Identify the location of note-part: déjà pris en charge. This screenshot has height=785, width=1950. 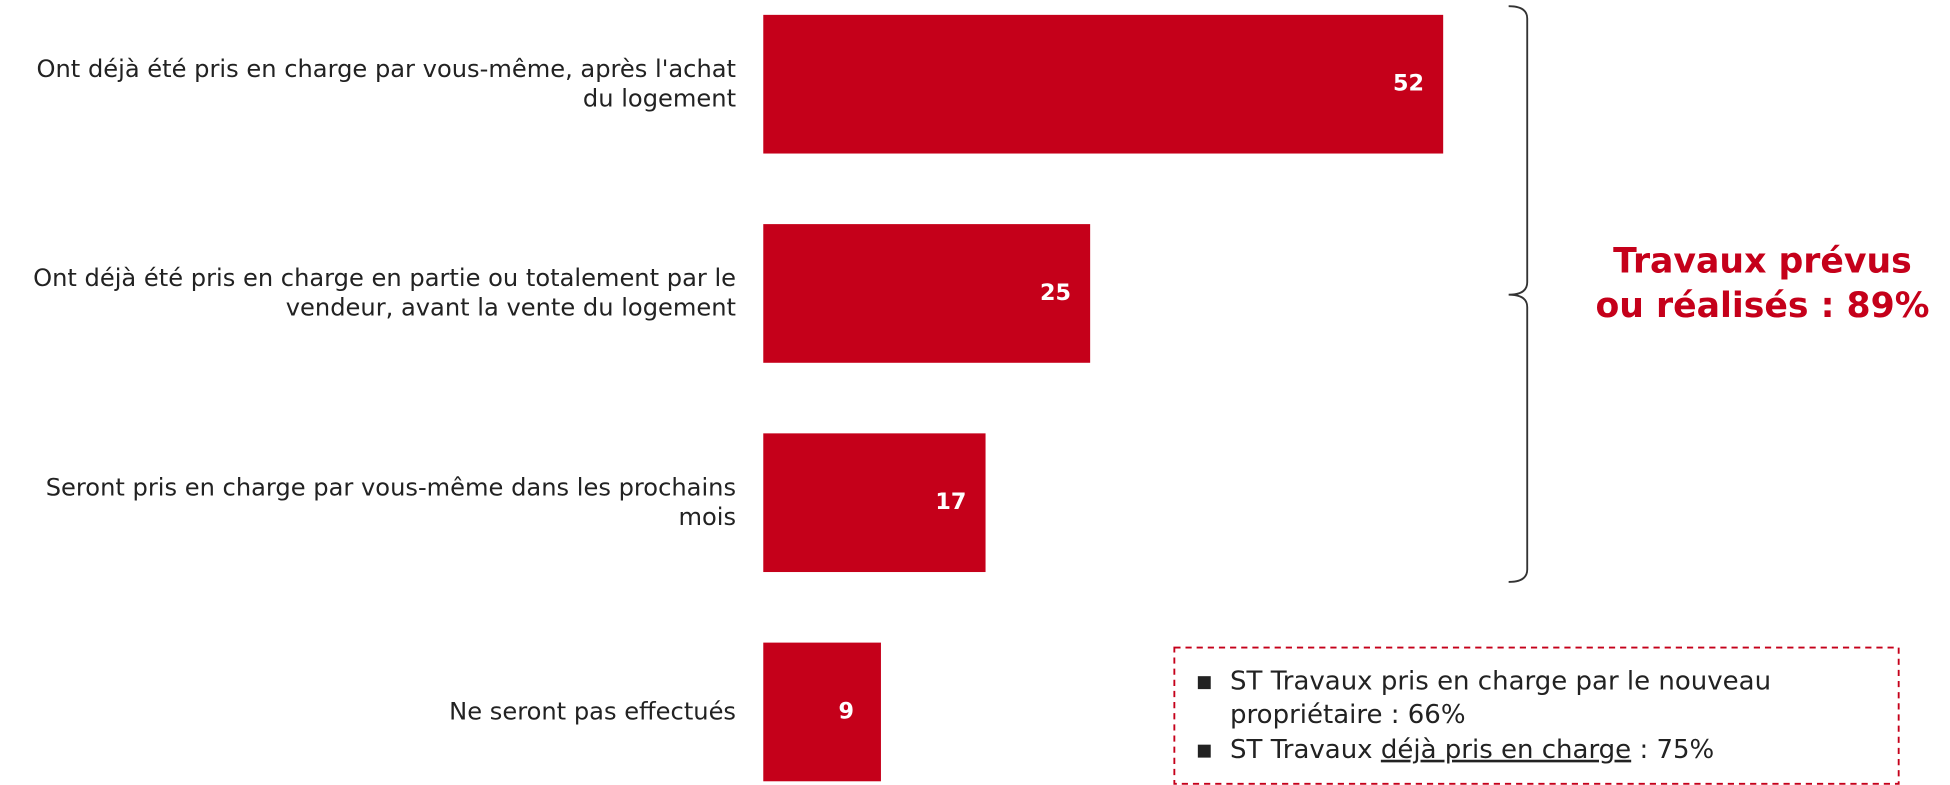
(1506, 750).